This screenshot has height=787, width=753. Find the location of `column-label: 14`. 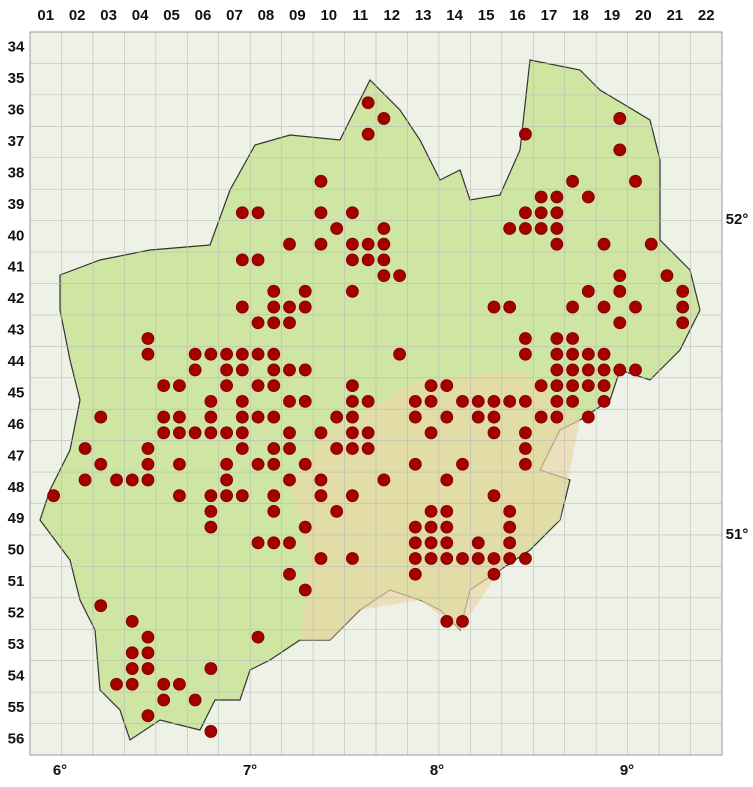

column-label: 14 is located at coordinates (454, 15).